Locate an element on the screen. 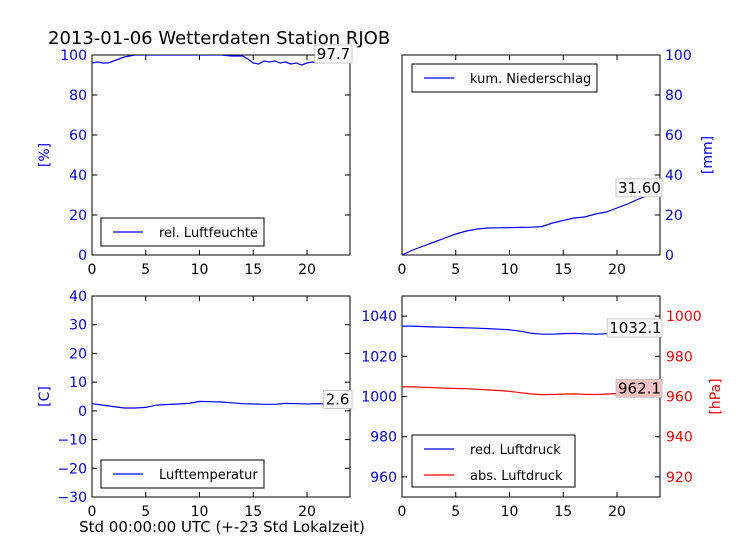  temperature-ytick-label: 30 is located at coordinates (78, 326).